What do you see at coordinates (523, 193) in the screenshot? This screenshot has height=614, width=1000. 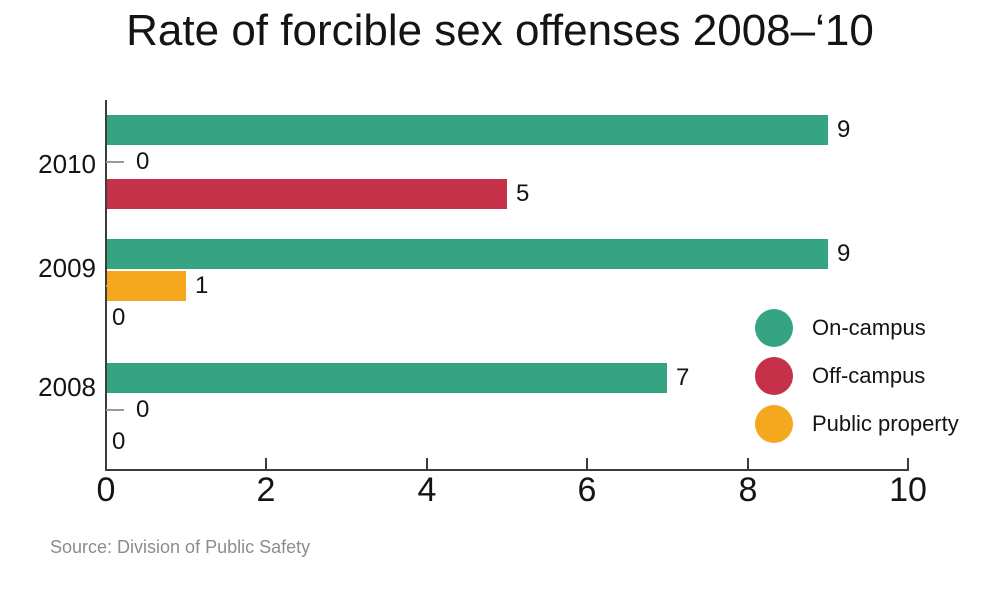 I see `bar-value-label: 5` at bounding box center [523, 193].